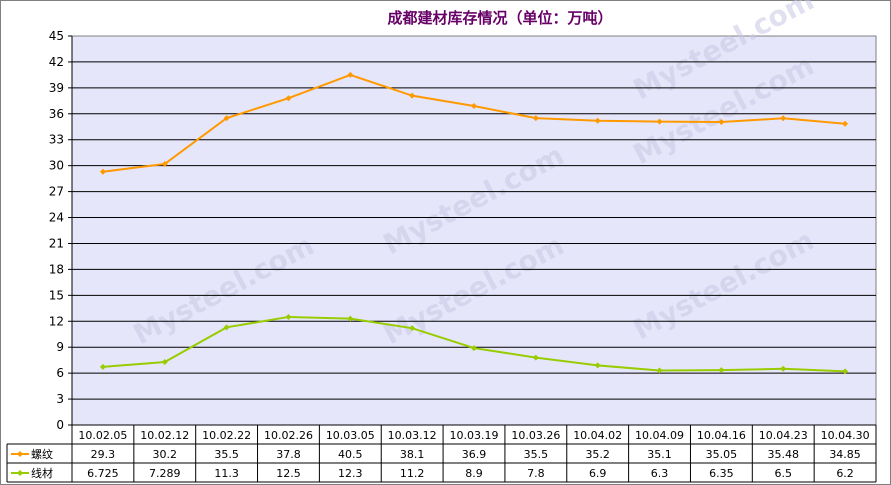  I want to click on x-tick-label: 10.02.12, so click(164, 435).